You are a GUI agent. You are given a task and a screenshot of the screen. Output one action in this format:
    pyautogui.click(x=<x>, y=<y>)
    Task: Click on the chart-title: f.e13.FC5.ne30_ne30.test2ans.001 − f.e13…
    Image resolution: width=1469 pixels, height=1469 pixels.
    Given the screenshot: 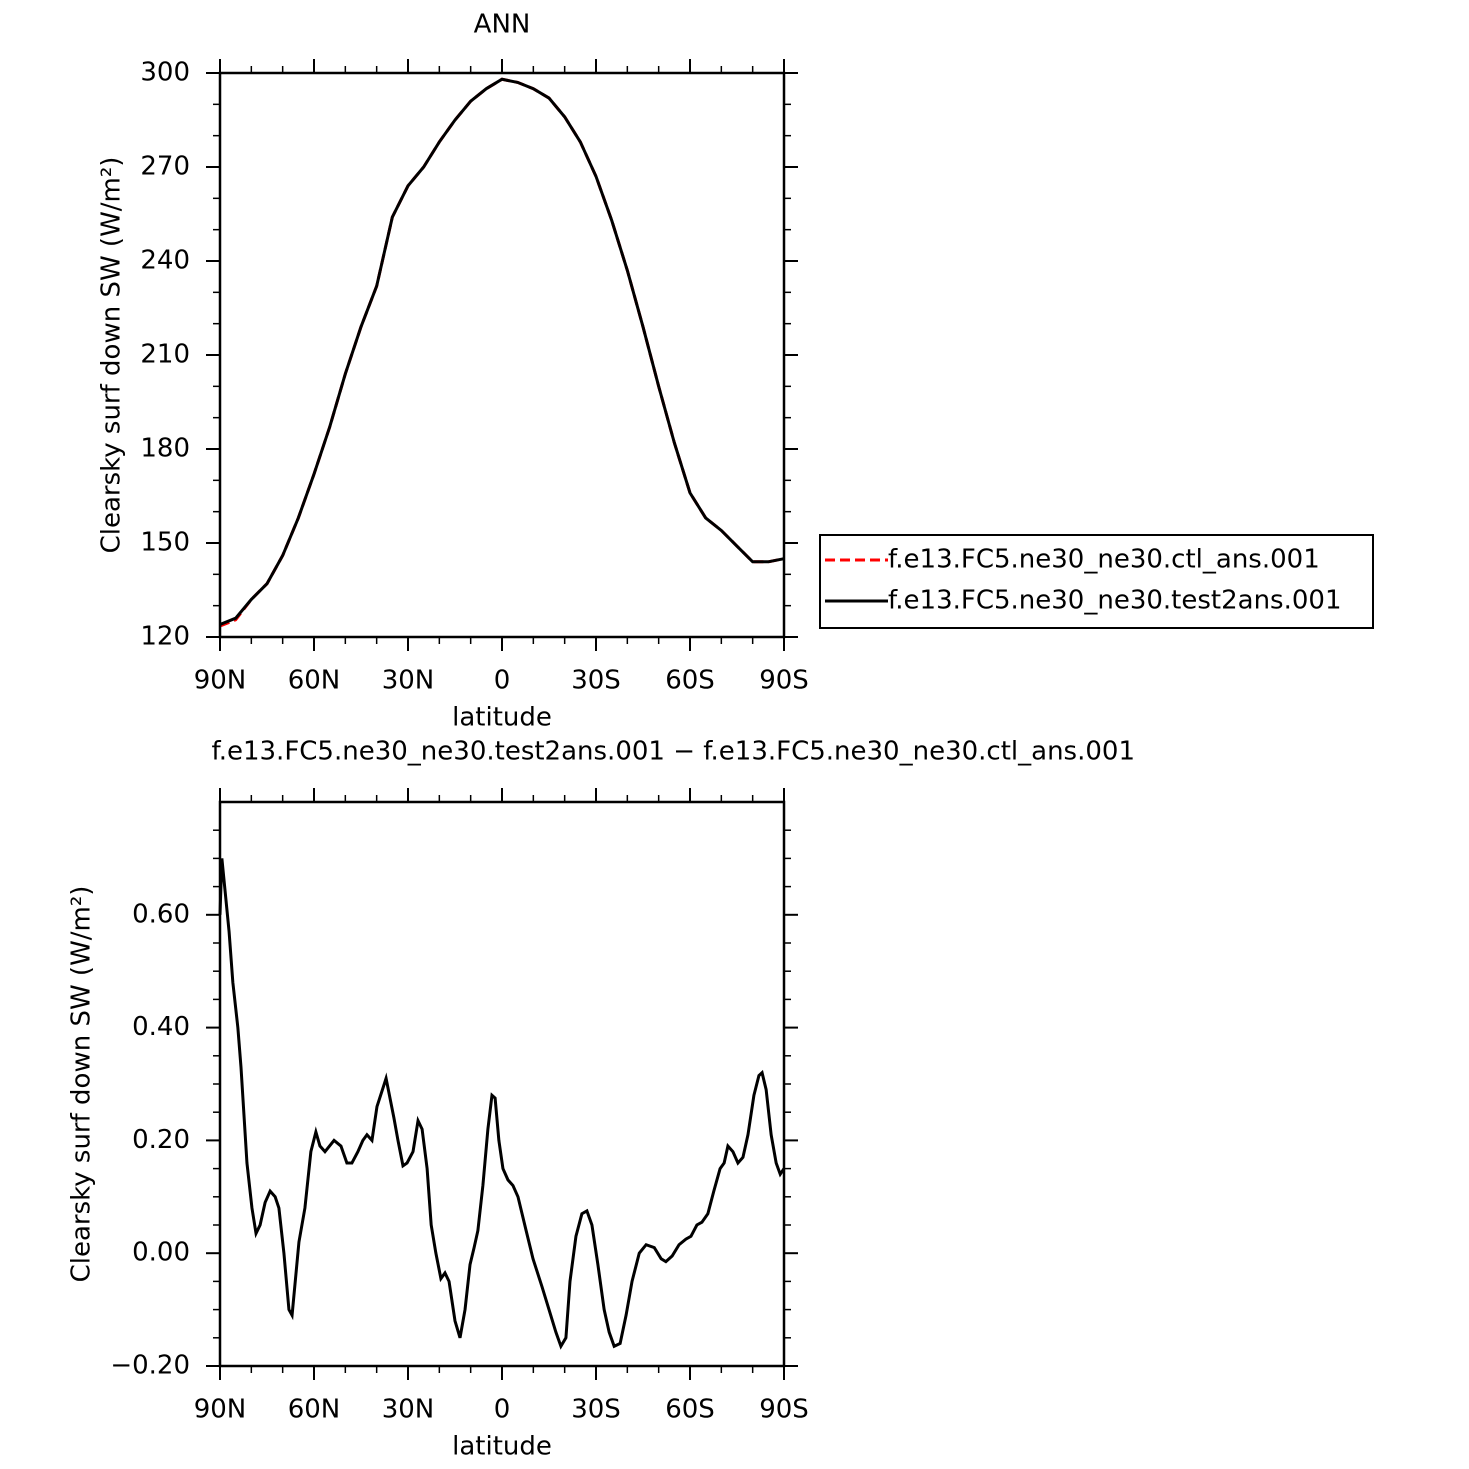 What is the action you would take?
    pyautogui.click(x=673, y=752)
    